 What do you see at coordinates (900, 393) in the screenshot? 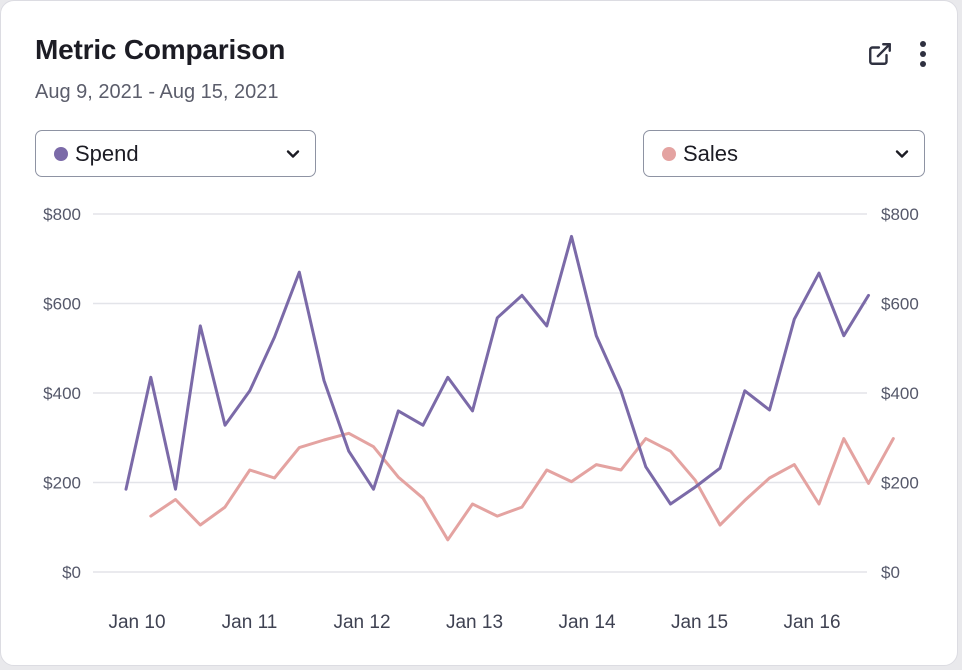
I see `y-tick-right: $400` at bounding box center [900, 393].